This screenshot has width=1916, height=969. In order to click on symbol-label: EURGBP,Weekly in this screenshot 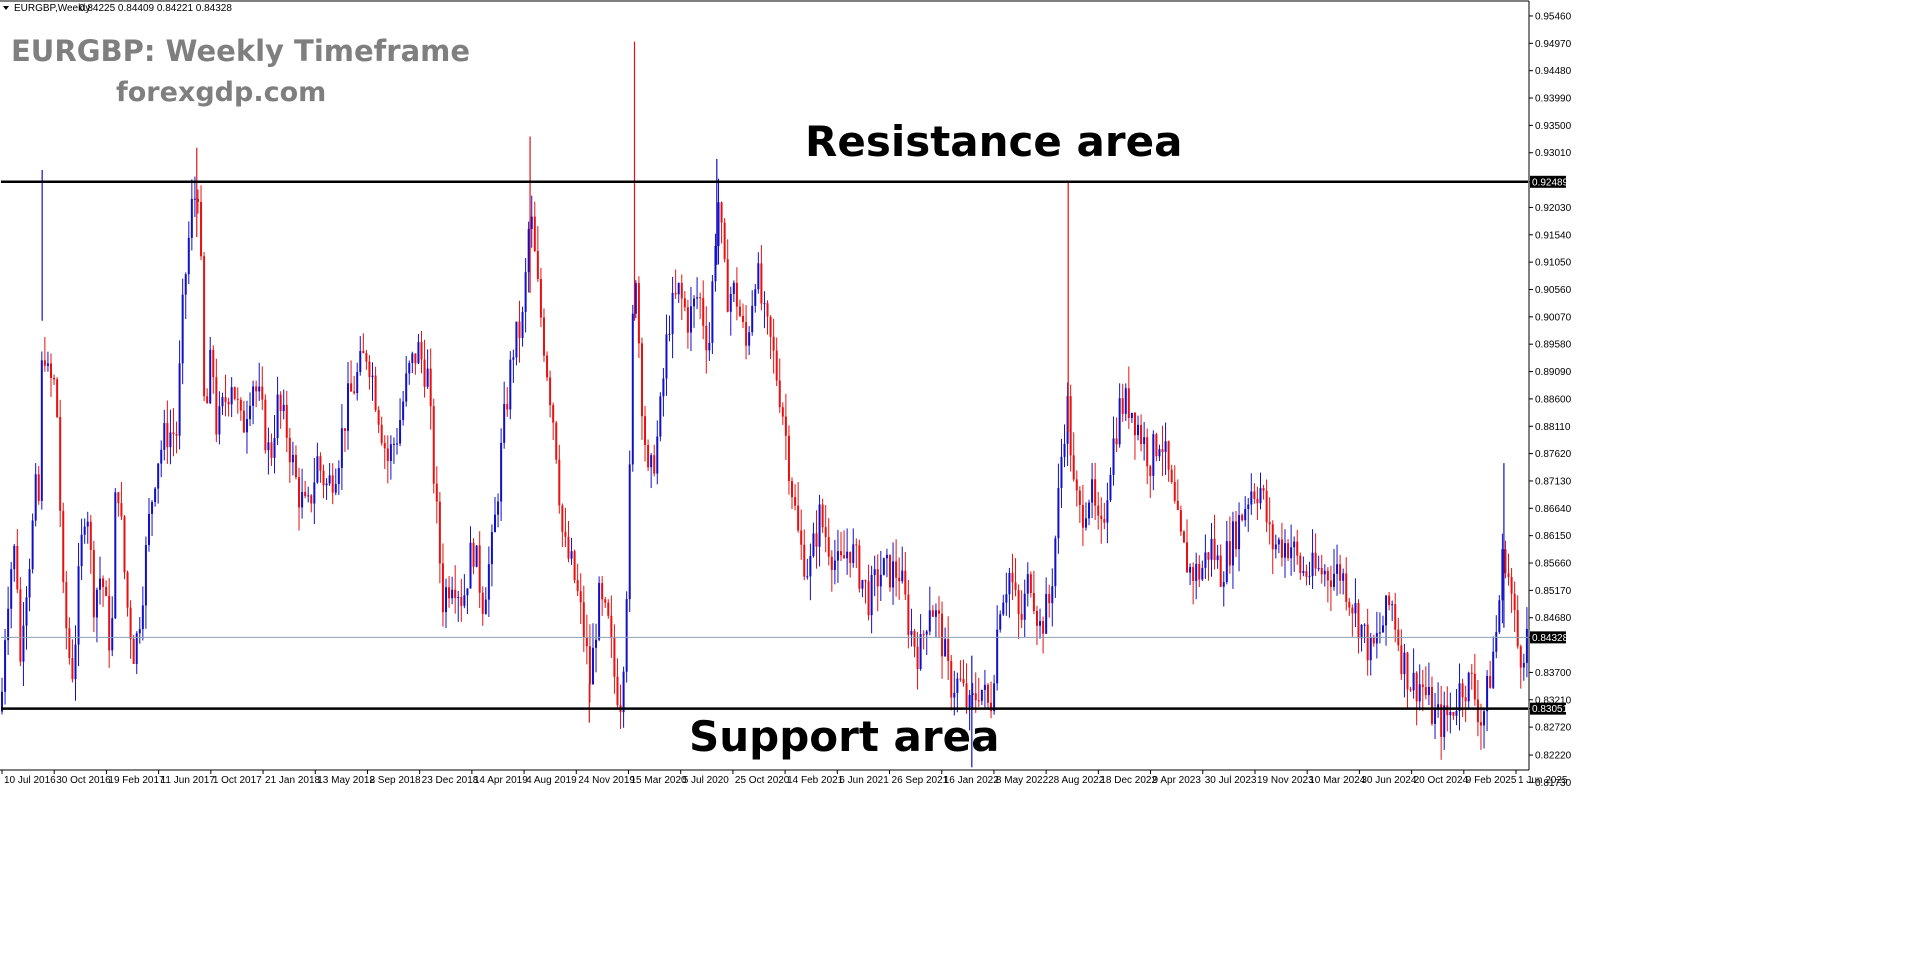, I will do `click(52, 8)`.